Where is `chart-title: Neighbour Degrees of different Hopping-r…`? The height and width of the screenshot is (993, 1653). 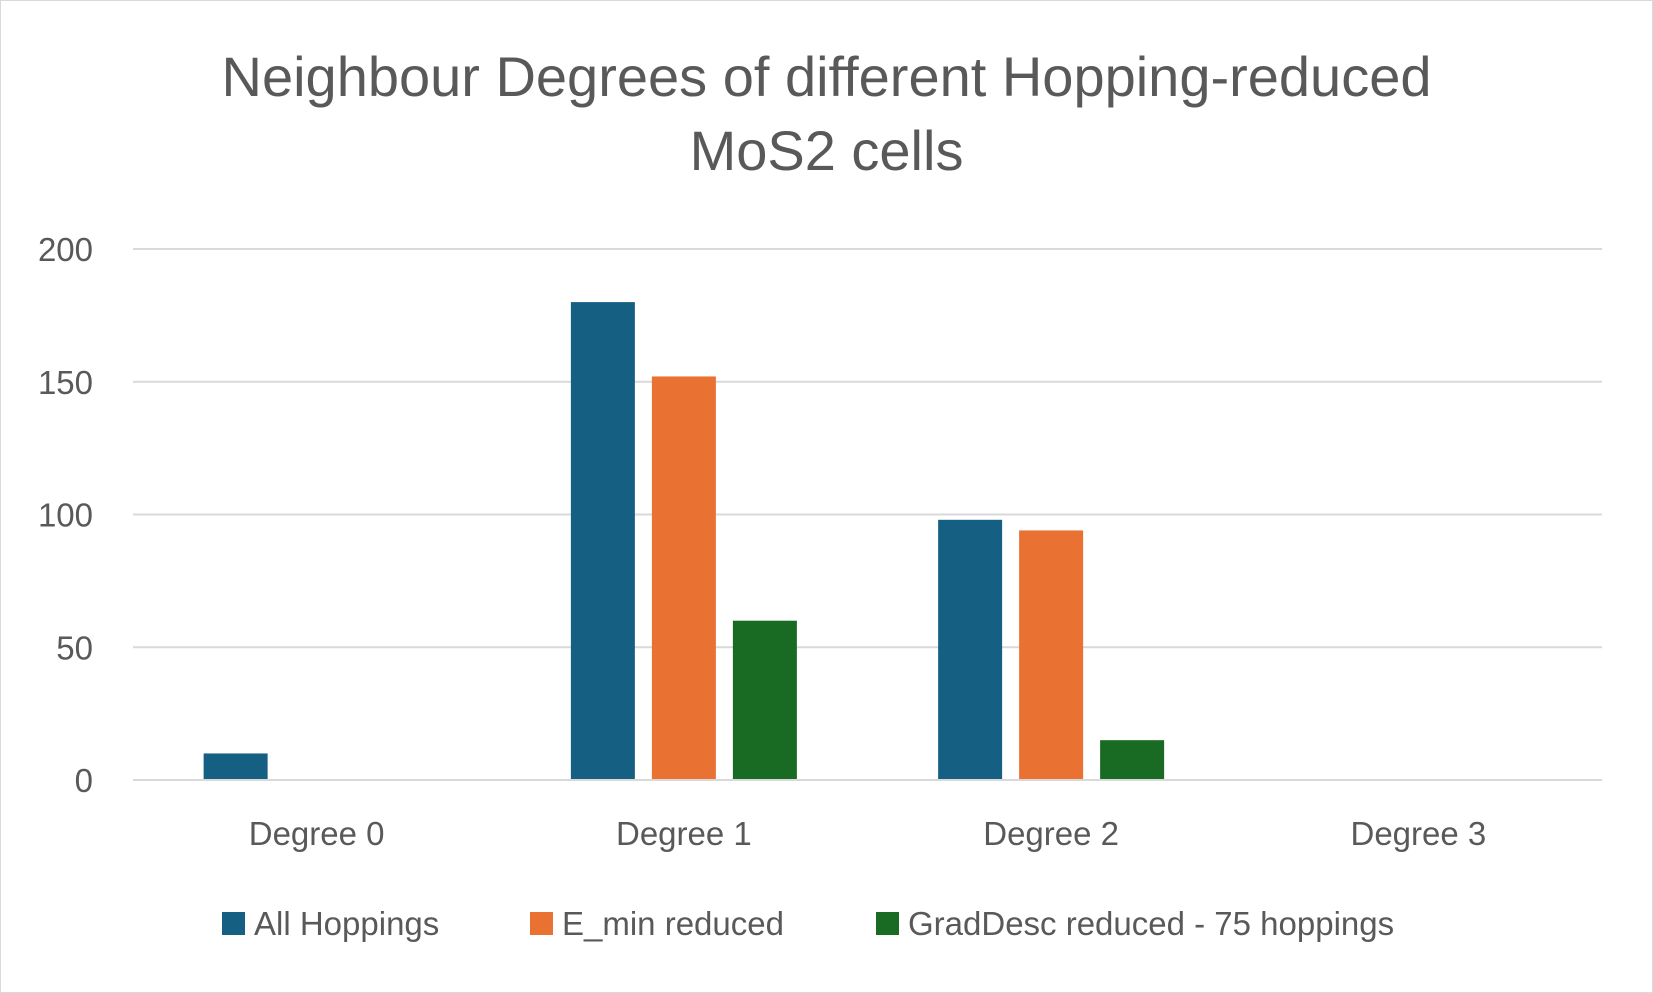 chart-title: Neighbour Degrees of different Hopping-r… is located at coordinates (826, 114).